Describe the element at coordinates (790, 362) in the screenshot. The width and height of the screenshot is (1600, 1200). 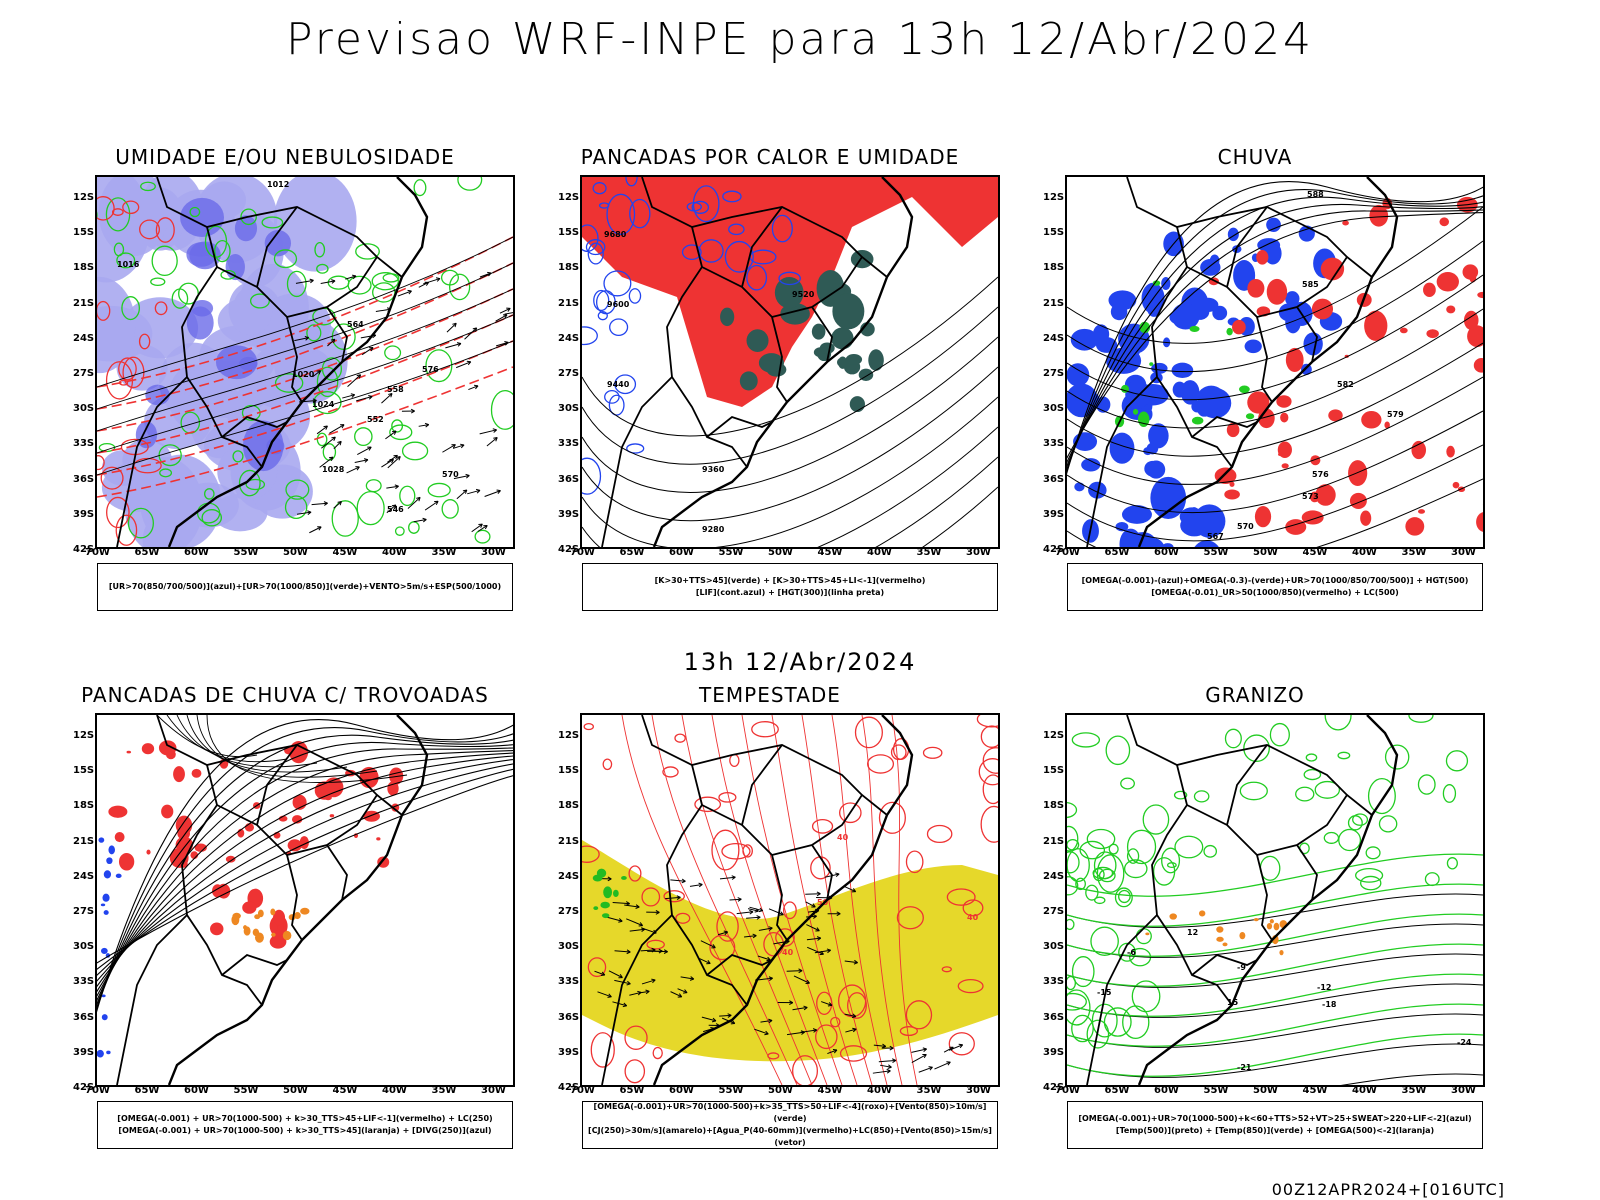
I see `map-svg: 9680 9600 9520 9440 9360 9280` at that location.